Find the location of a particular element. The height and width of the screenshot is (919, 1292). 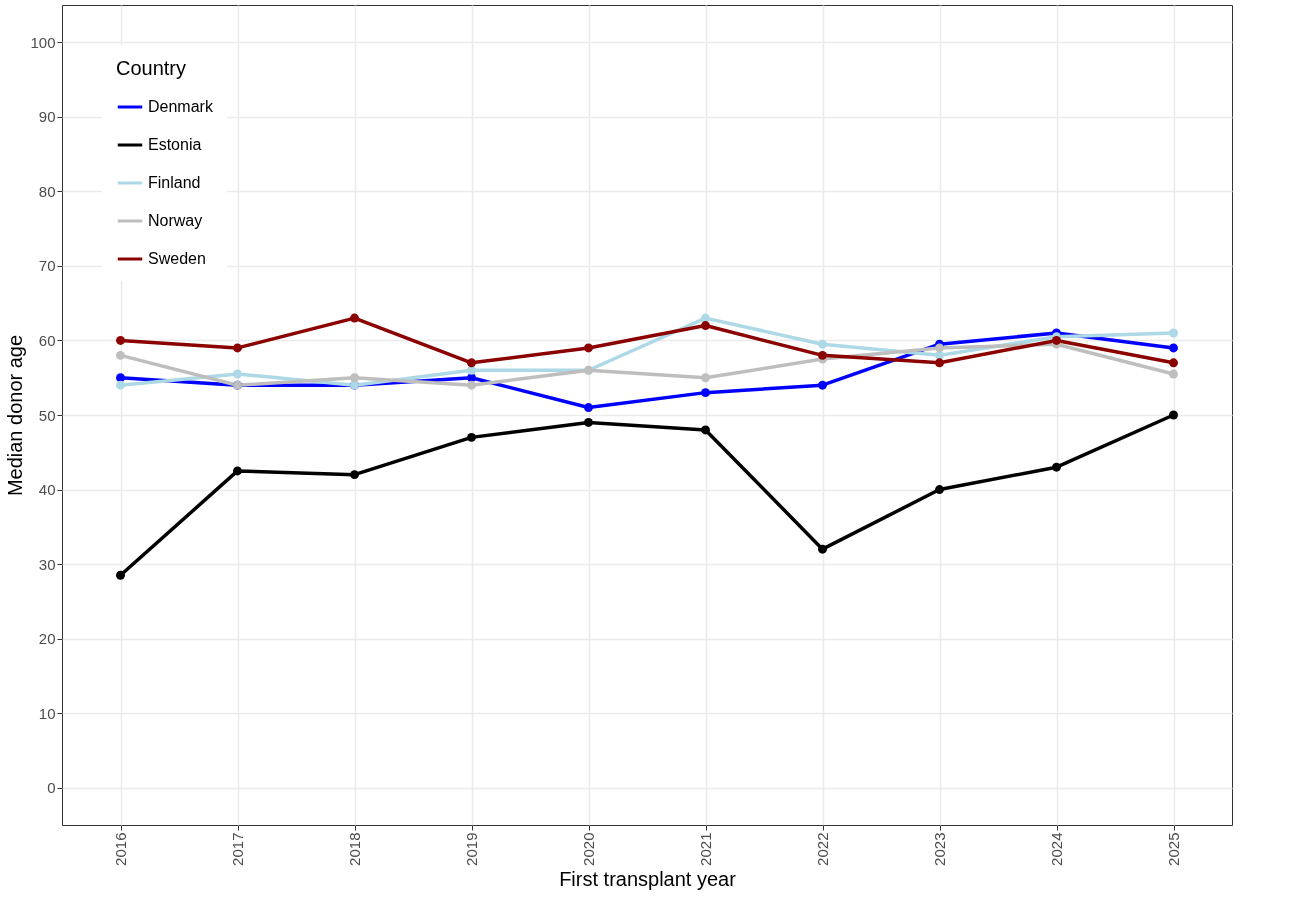

y-tick-label: 30 is located at coordinates (47, 564).